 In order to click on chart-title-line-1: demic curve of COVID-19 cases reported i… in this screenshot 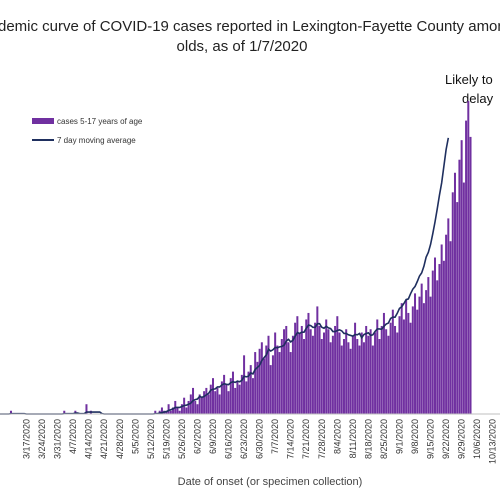, I will do `click(250, 26)`.